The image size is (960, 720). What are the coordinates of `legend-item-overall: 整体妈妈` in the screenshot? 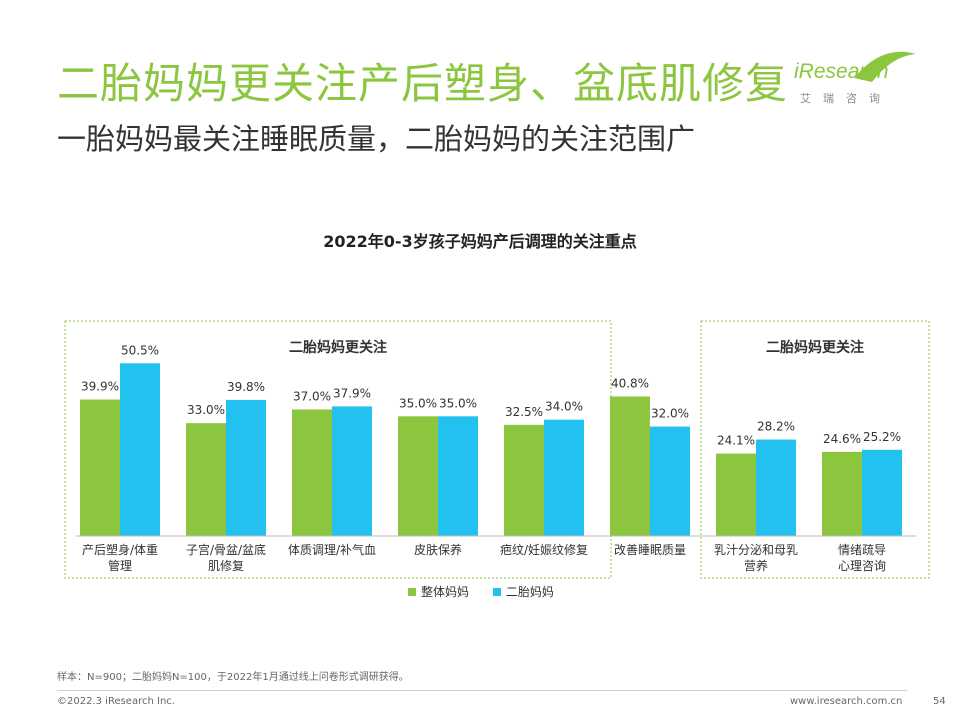 It's located at (438, 591).